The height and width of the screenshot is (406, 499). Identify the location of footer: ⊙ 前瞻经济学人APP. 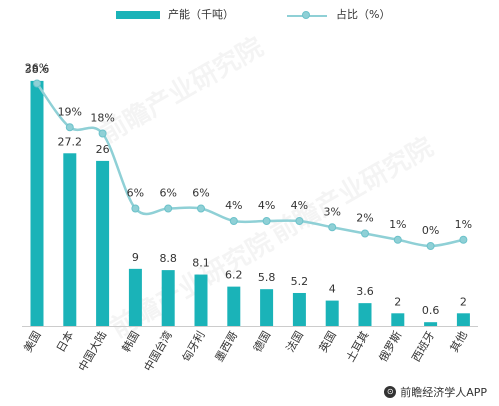
(435, 392).